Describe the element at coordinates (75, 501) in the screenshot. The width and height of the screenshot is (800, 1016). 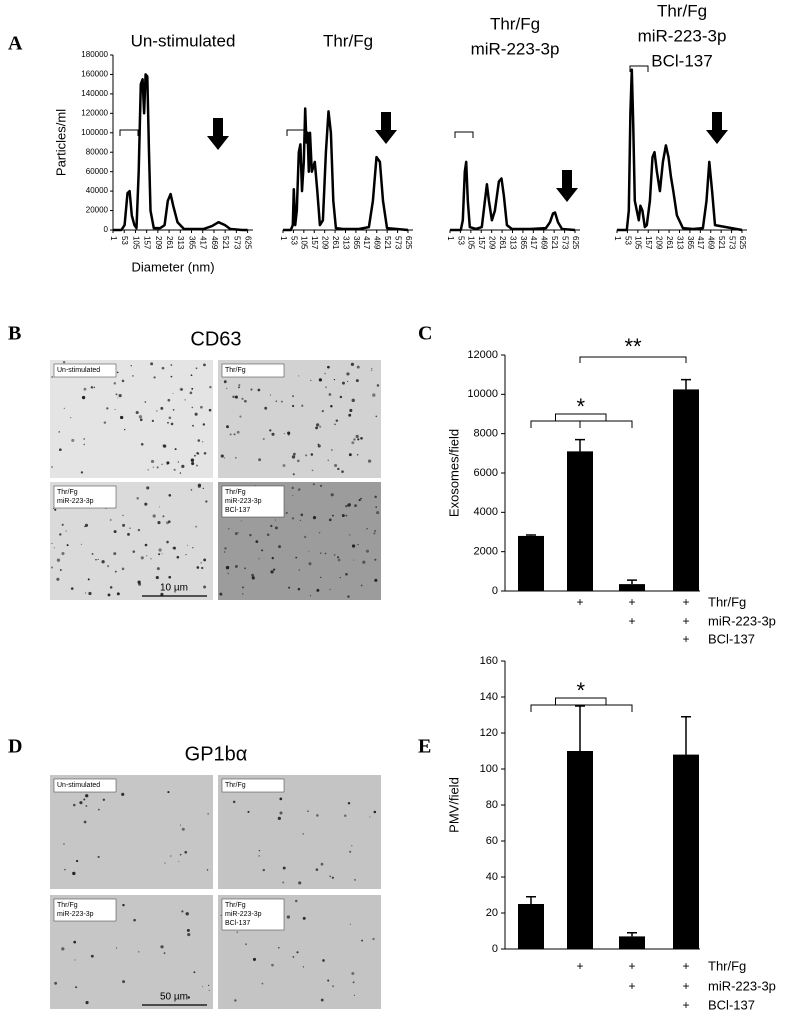
I see `image-label: miR-223-3p` at that location.